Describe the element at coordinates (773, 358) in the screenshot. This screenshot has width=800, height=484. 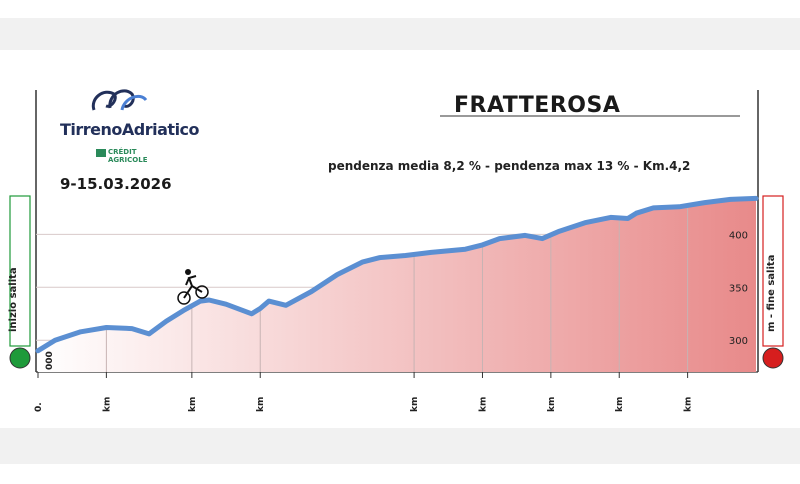
I see `end-dot` at that location.